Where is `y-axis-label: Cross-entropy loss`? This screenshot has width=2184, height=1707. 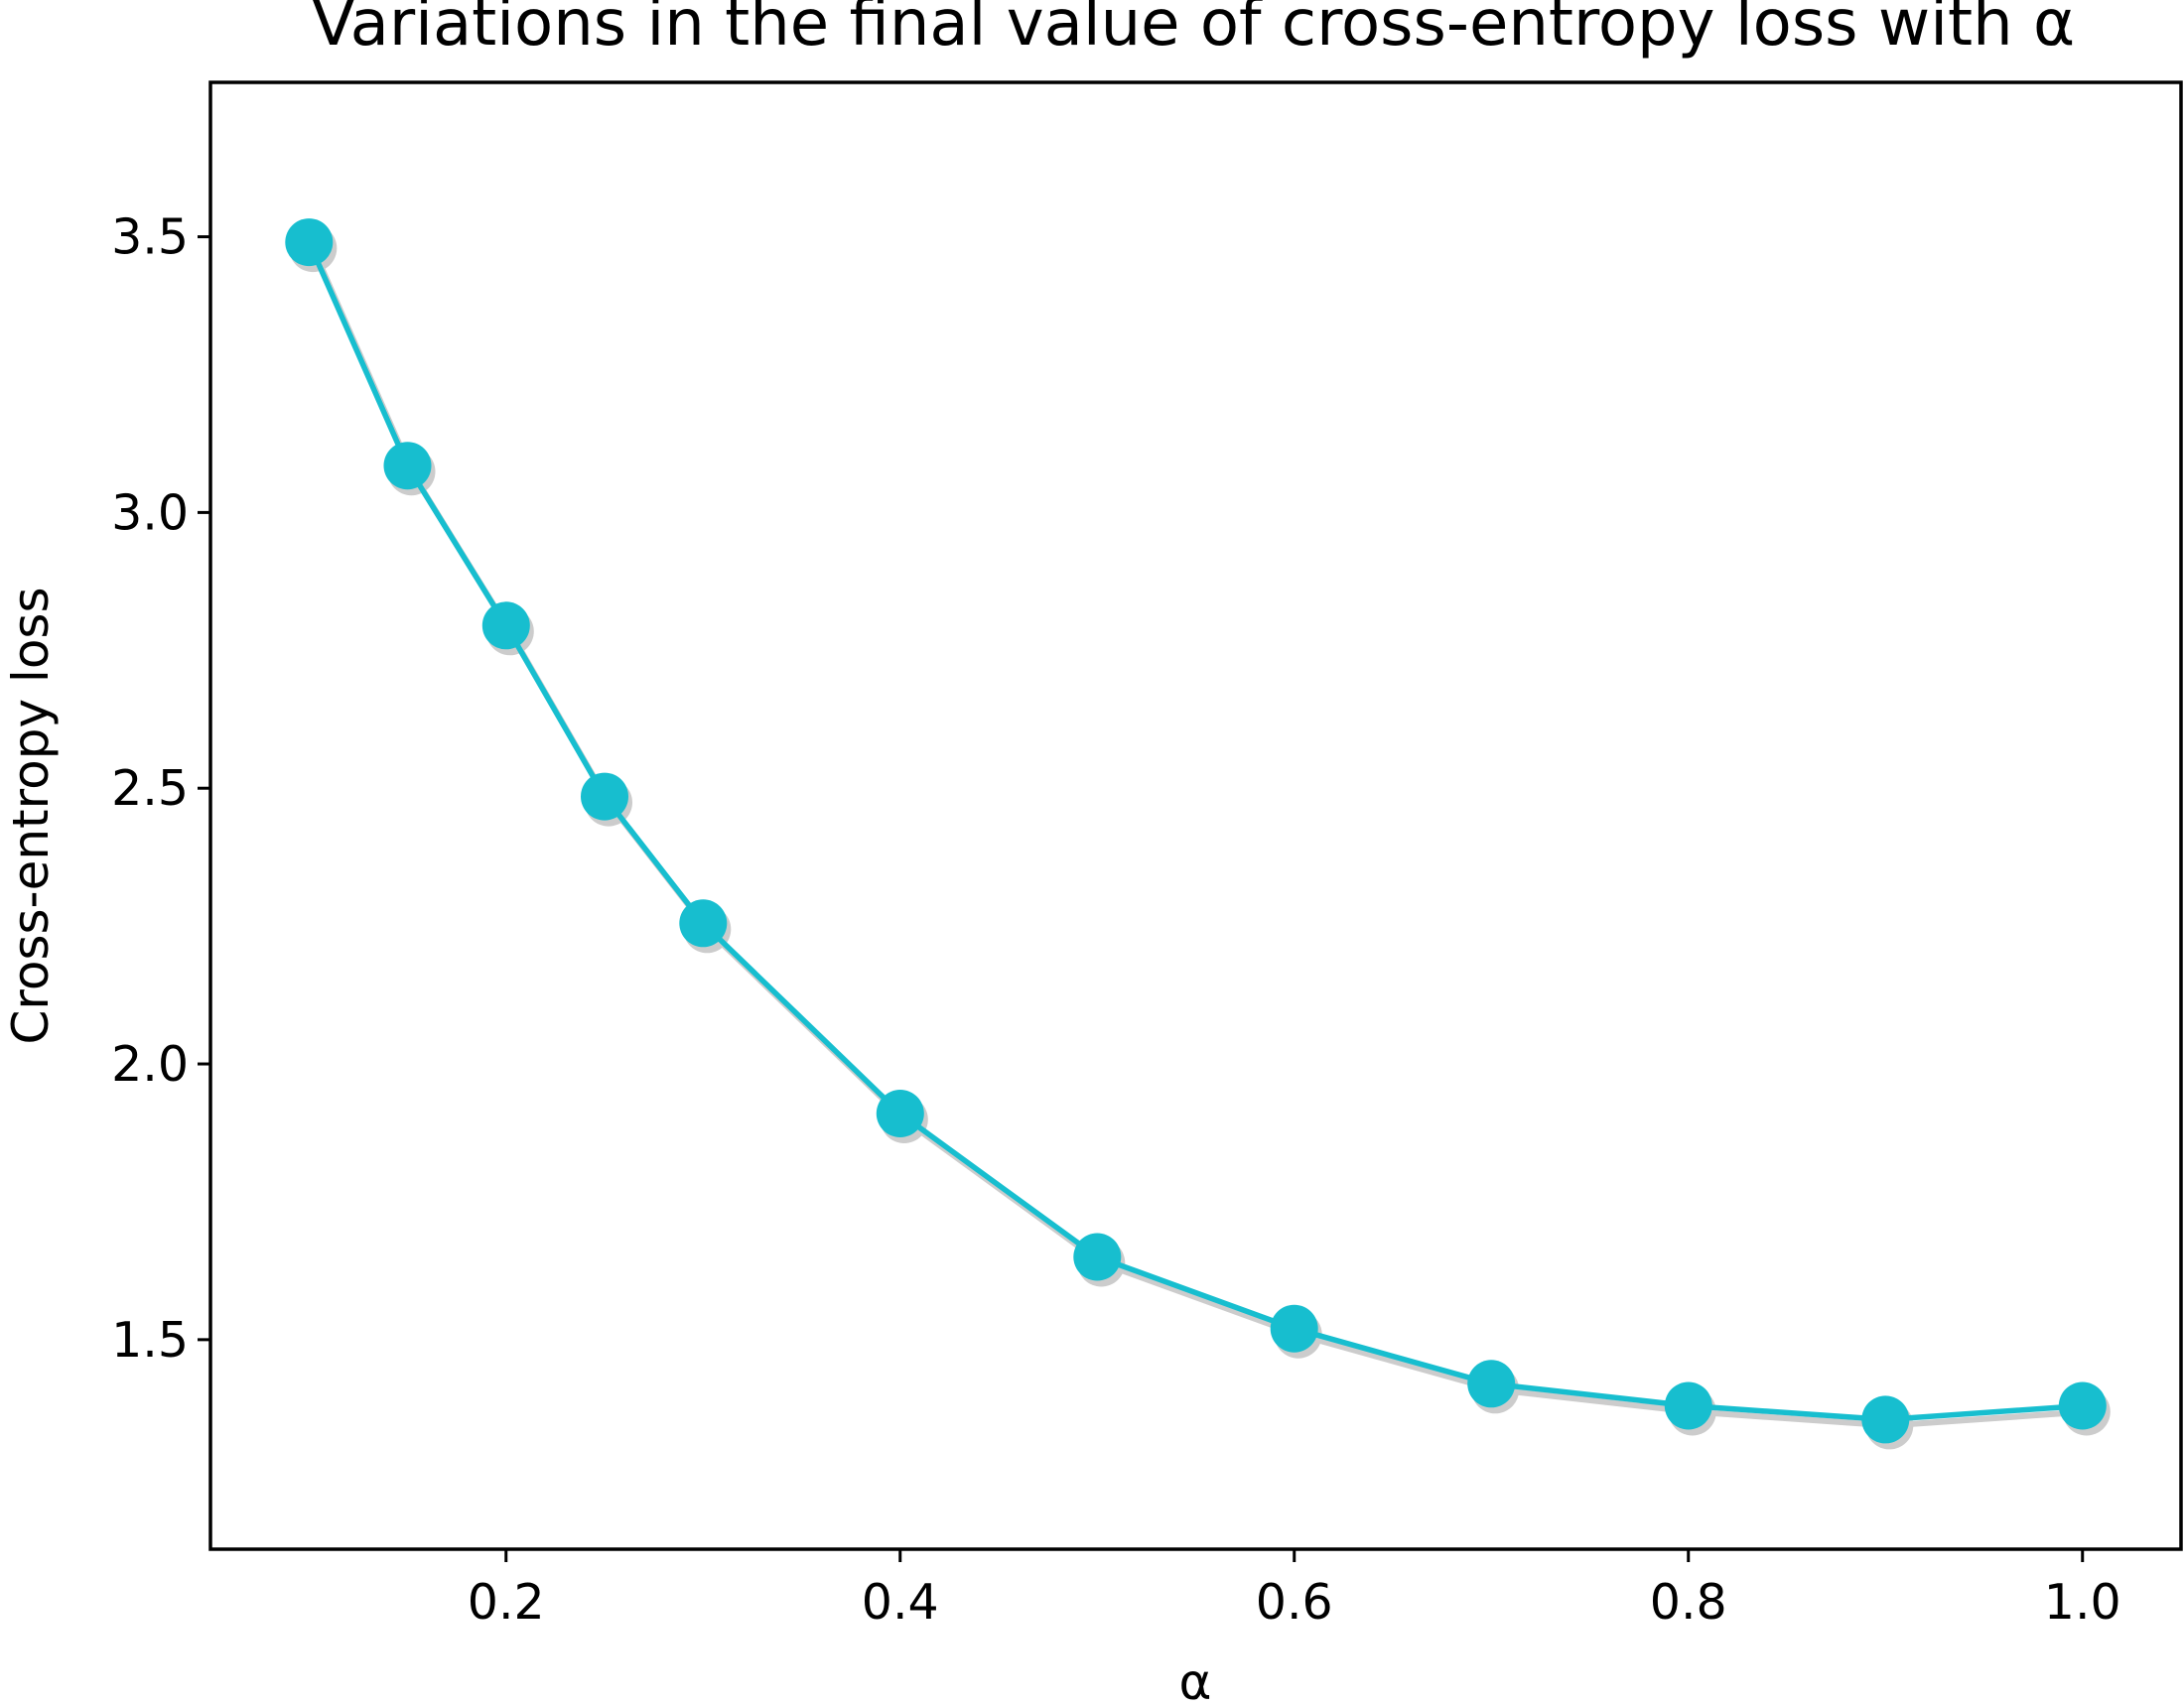
y-axis-label: Cross-entropy loss is located at coordinates (31, 815).